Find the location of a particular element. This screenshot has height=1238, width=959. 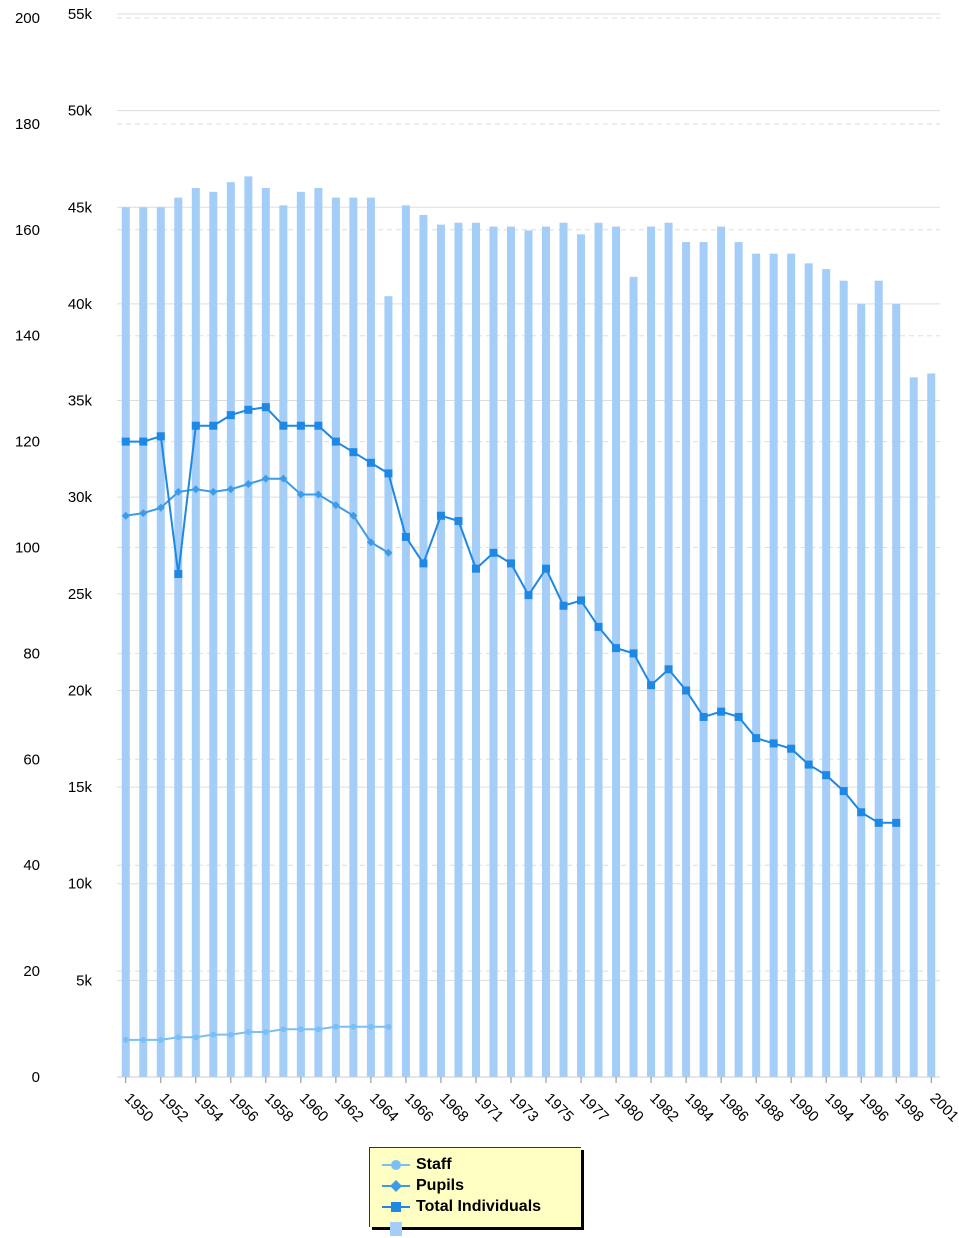

left-axis-label: 60 is located at coordinates (31, 759).